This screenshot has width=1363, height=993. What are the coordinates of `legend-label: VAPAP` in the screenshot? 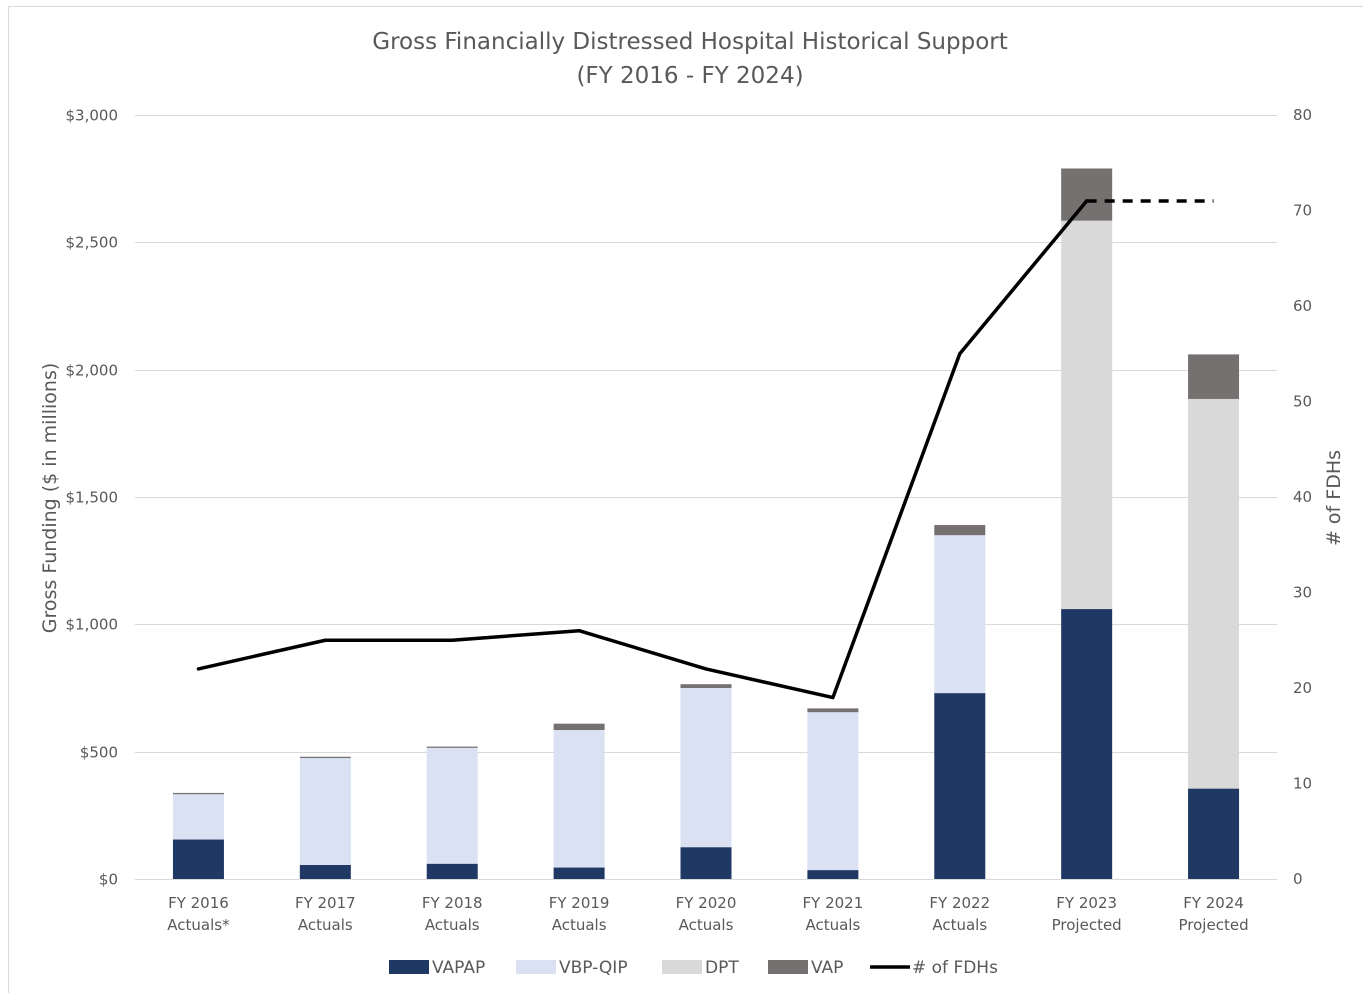 It's located at (458, 968).